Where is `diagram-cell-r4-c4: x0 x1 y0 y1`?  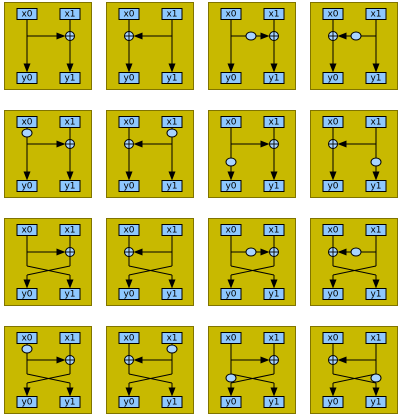 diagram-cell-r4-c4: x0 x1 y0 y1 is located at coordinates (354, 370).